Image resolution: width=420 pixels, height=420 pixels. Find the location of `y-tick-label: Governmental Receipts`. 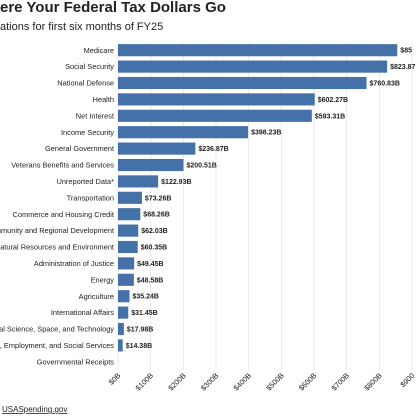

y-tick-label: Governmental Receipts is located at coordinates (76, 361).